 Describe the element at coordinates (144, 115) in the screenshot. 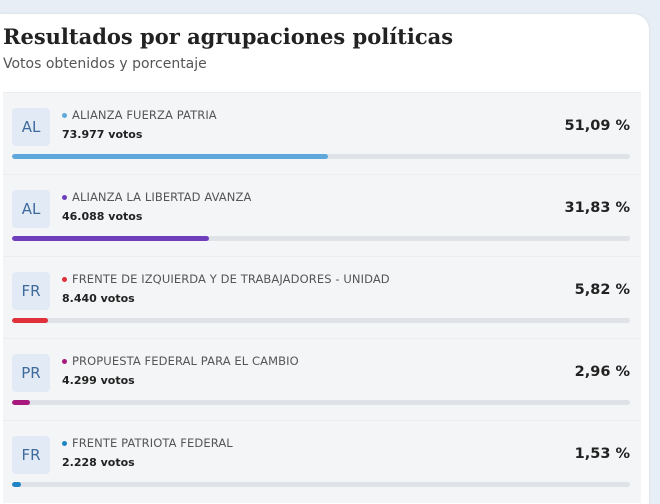

I see `party-name: ALIANZA FUERZA PATRIA` at that location.